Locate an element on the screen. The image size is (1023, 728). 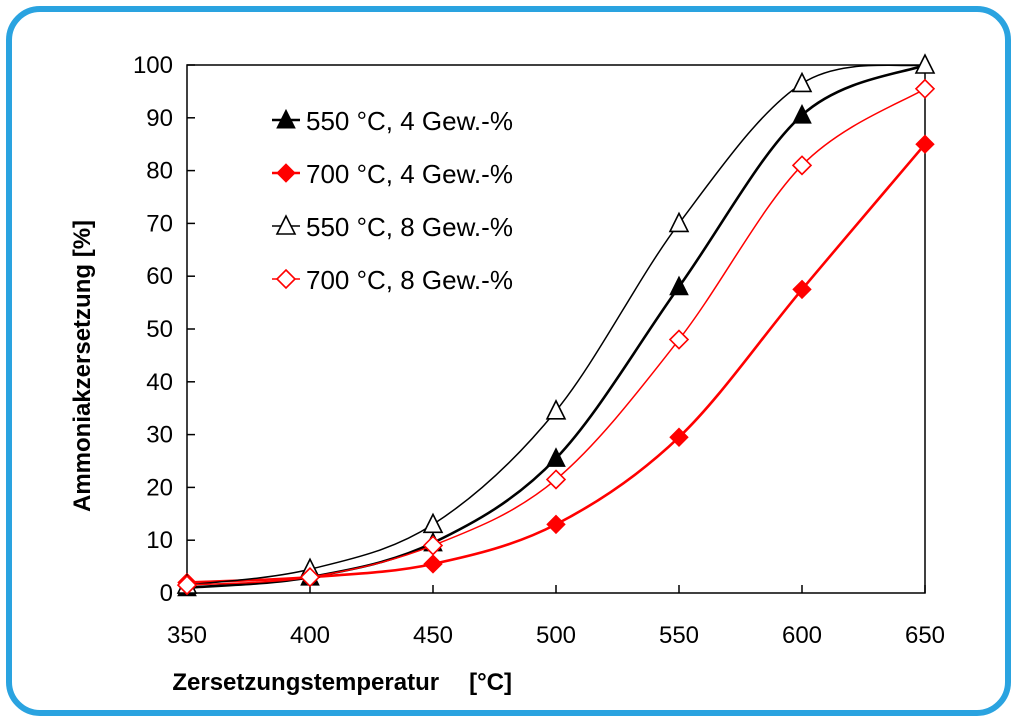
y-tick-label: 30 is located at coordinates (159, 435).